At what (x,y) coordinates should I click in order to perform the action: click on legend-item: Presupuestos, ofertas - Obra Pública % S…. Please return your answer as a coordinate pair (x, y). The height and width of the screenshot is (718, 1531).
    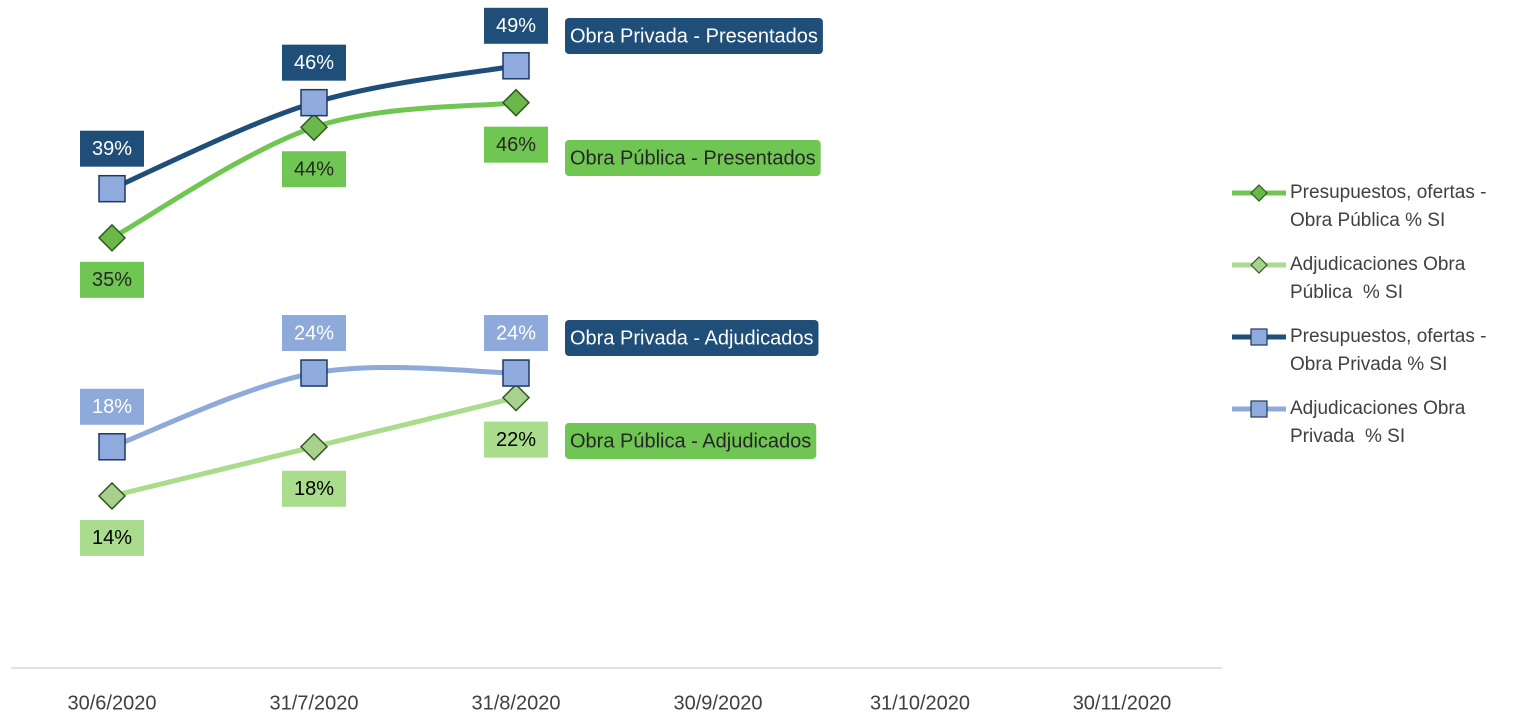
    Looking at the image, I should click on (1378, 212).